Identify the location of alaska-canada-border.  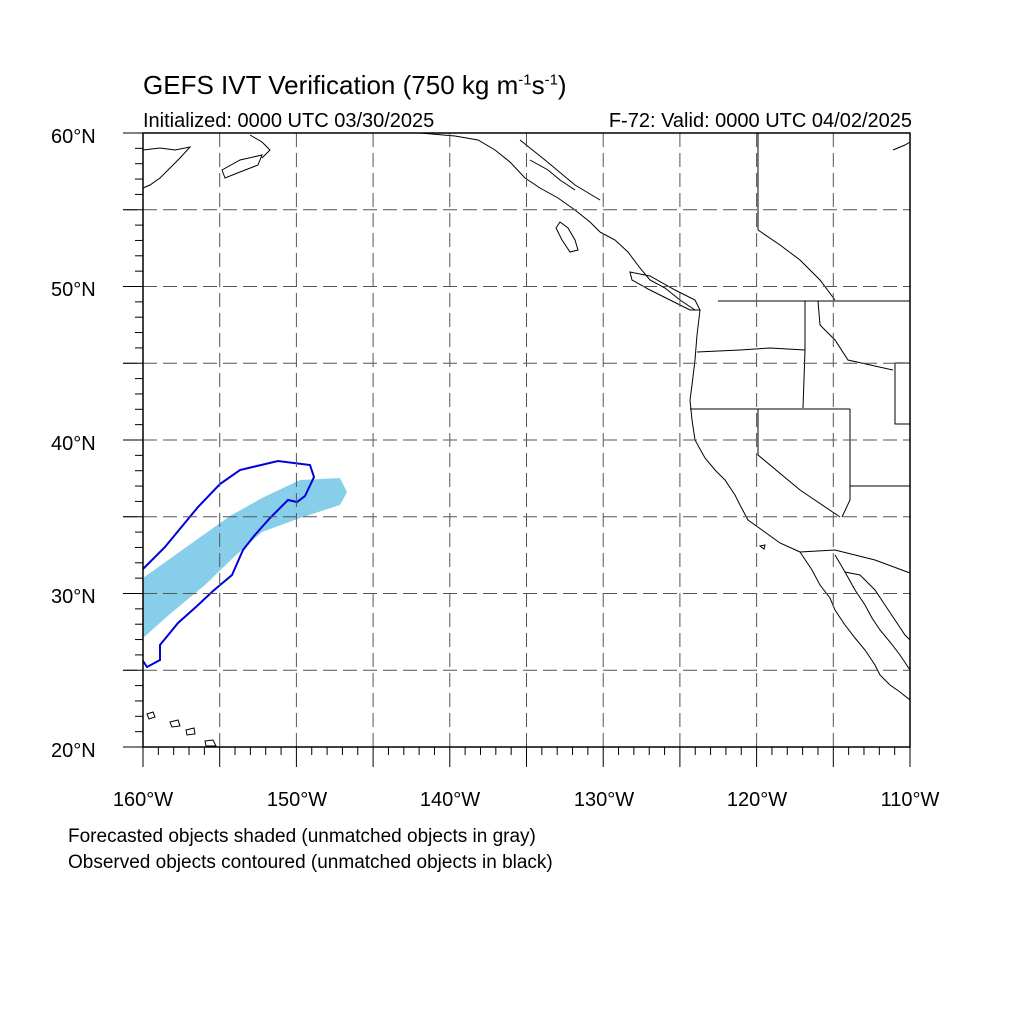
(560, 170).